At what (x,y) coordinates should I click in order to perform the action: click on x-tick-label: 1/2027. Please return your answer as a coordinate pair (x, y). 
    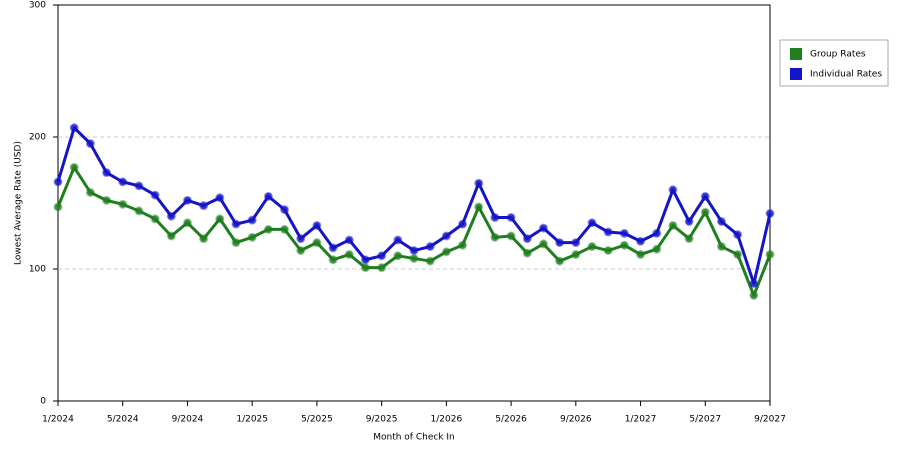
    Looking at the image, I should click on (641, 420).